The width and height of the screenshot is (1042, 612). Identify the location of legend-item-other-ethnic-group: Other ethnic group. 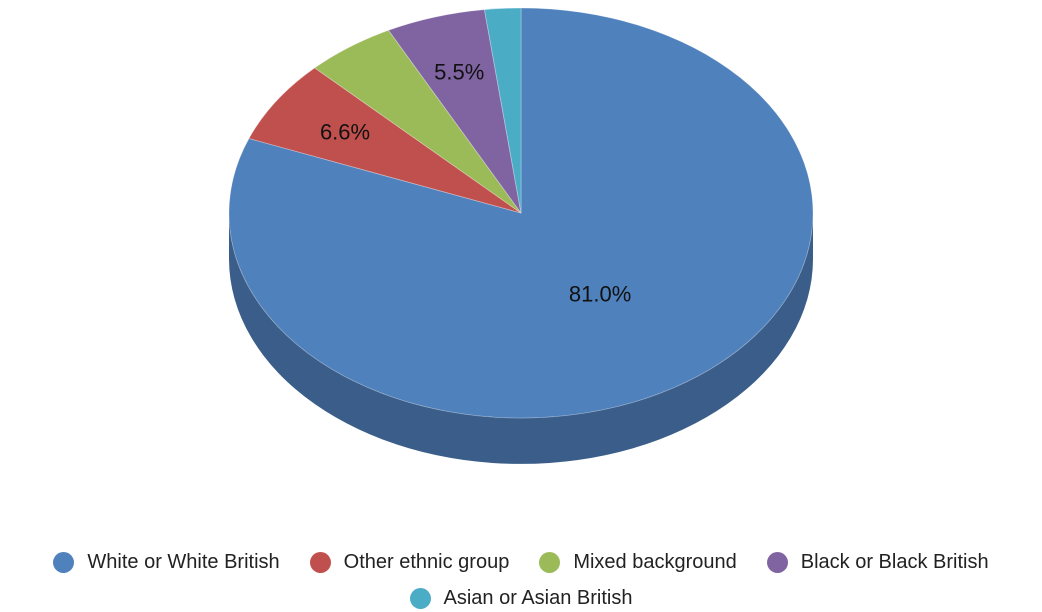
(409, 562).